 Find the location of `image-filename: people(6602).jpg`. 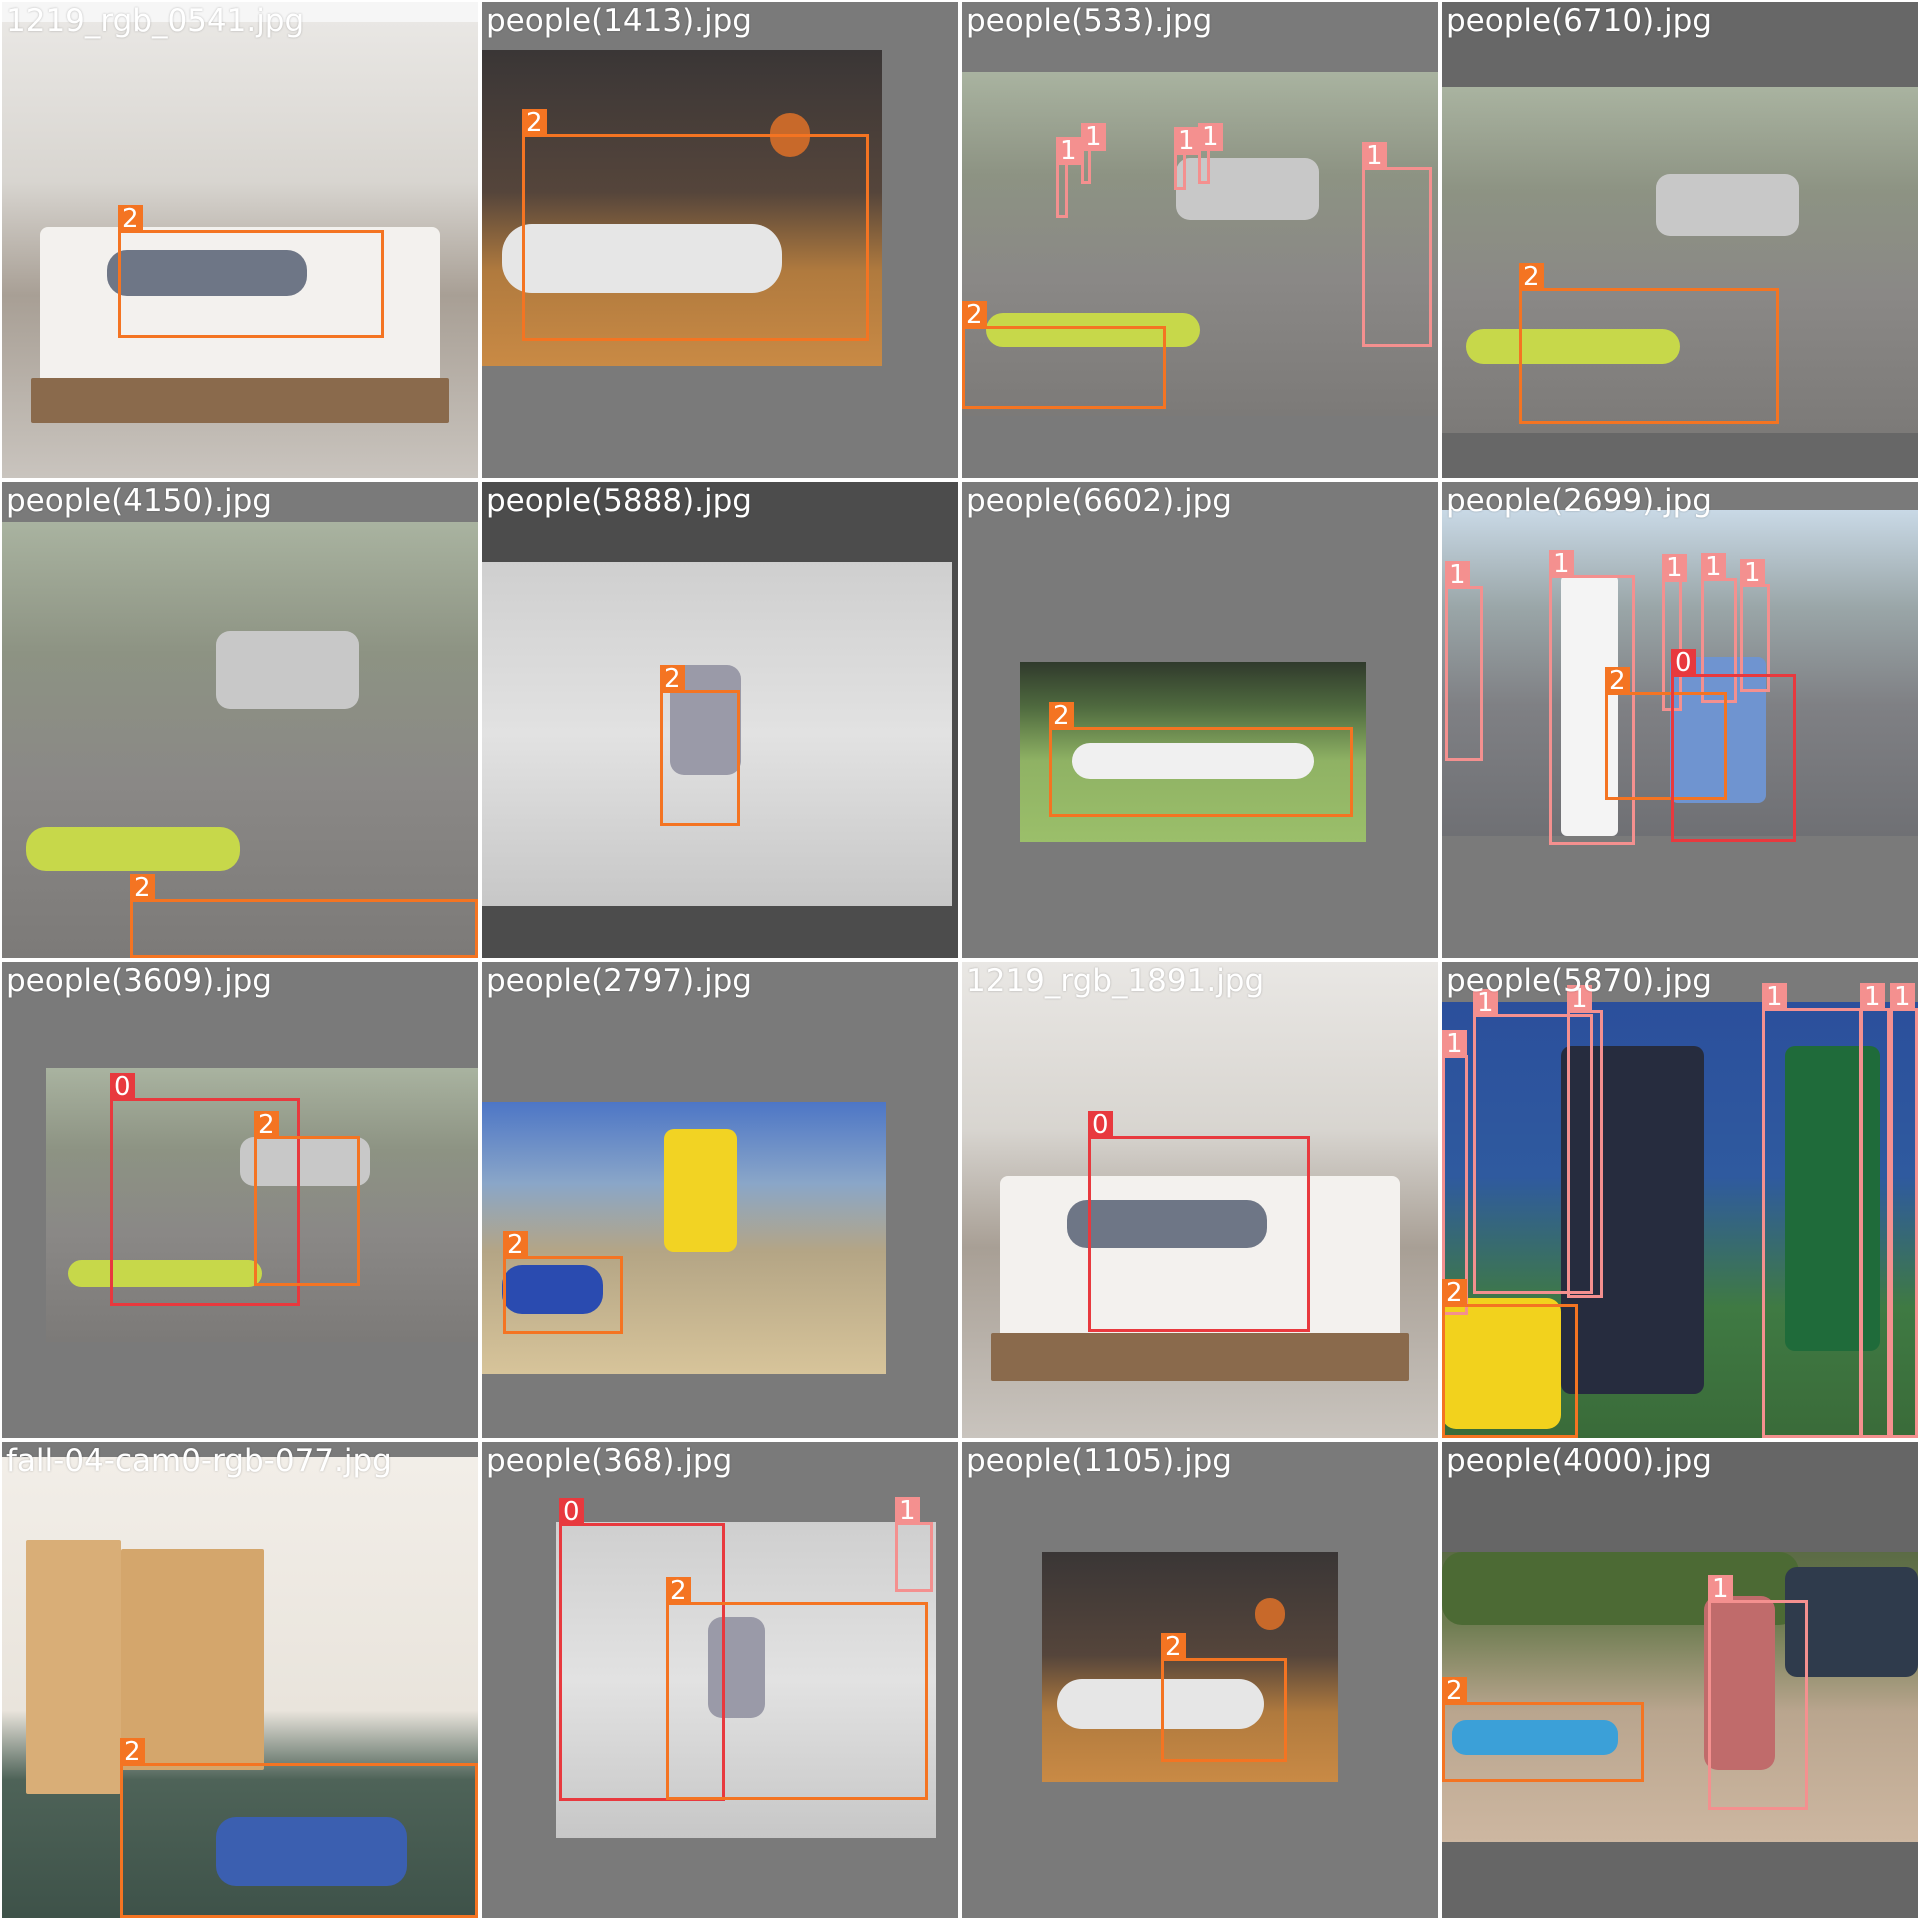

image-filename: people(6602).jpg is located at coordinates (1099, 501).